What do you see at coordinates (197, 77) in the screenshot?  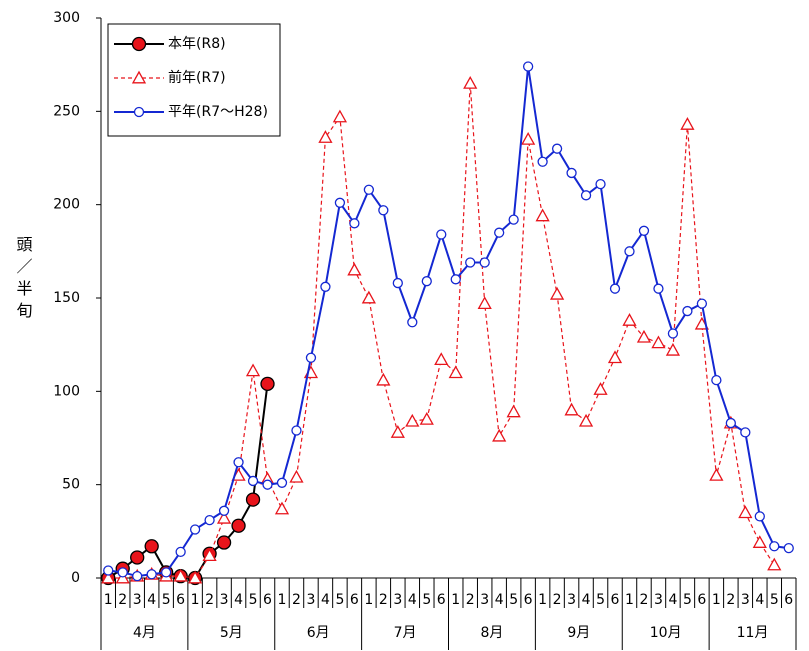 I see `legend-label: 前年(R7)` at bounding box center [197, 77].